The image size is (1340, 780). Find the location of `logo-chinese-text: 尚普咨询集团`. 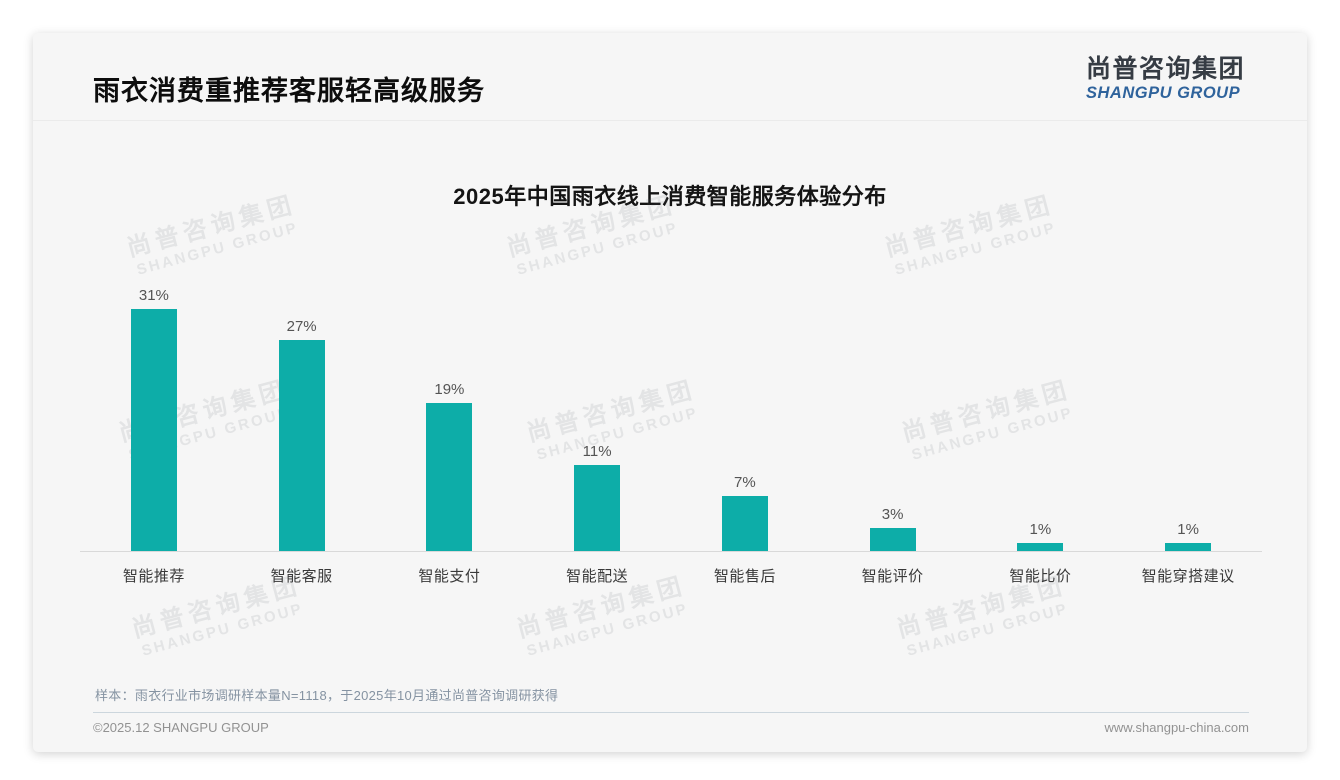

logo-chinese-text: 尚普咨询集团 is located at coordinates (1165, 69).